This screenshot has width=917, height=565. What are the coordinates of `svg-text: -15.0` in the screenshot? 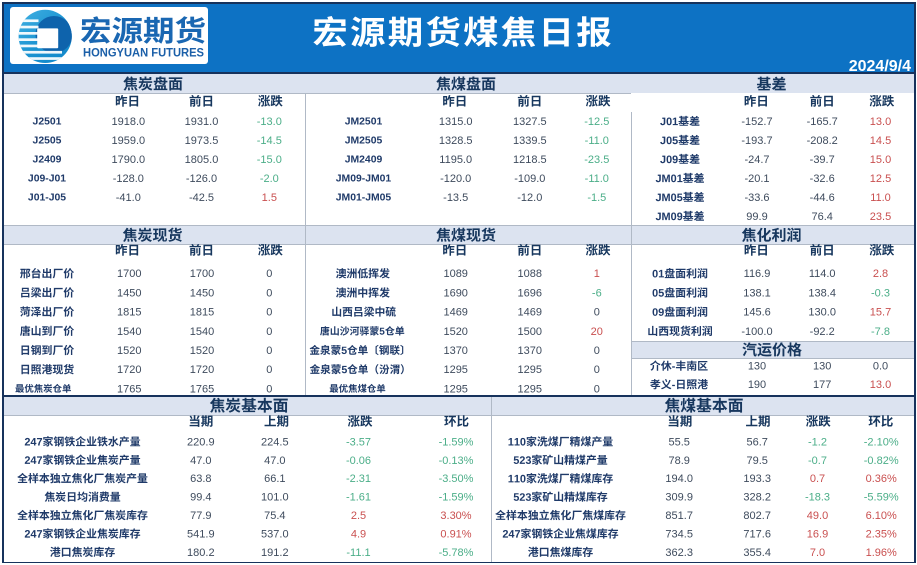 It's located at (269, 160).